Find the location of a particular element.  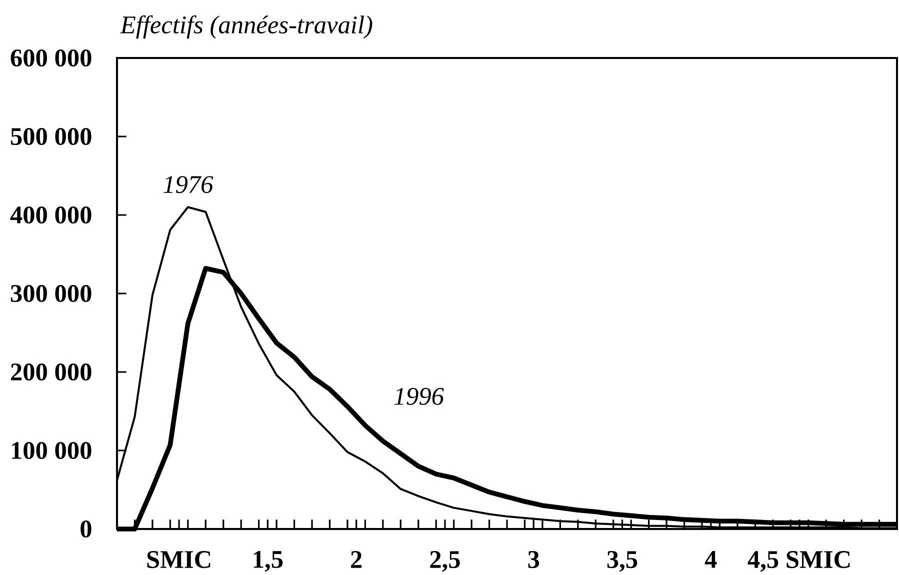

x-tick-label: 3 is located at coordinates (534, 559).